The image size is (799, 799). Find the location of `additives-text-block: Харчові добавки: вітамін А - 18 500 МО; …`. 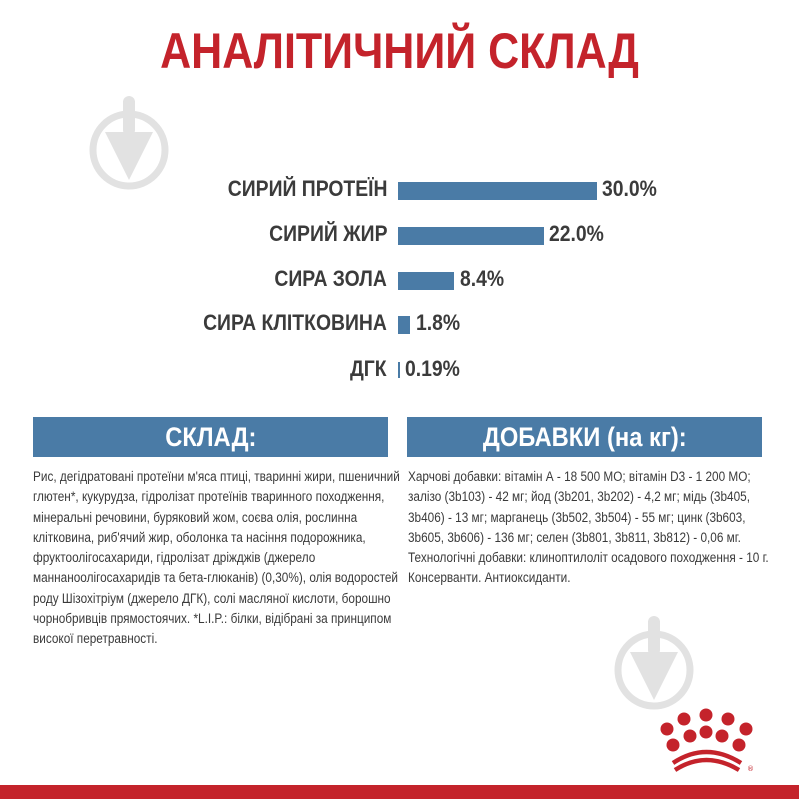

additives-text-block: Харчові добавки: вітамін А - 18 500 МО; … is located at coordinates (593, 528).